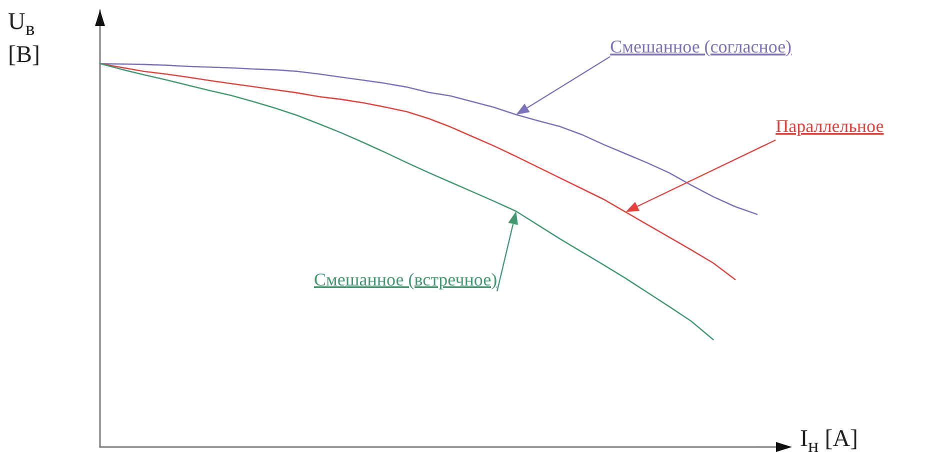  I want to click on x-axis-title: I$_{н}$ [А], so click(829, 441).